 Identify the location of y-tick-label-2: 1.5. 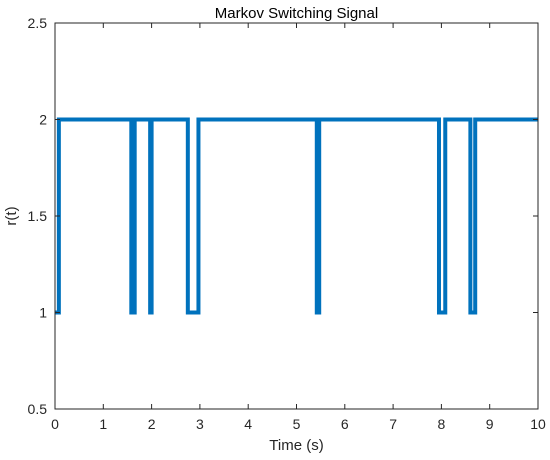
(38, 216).